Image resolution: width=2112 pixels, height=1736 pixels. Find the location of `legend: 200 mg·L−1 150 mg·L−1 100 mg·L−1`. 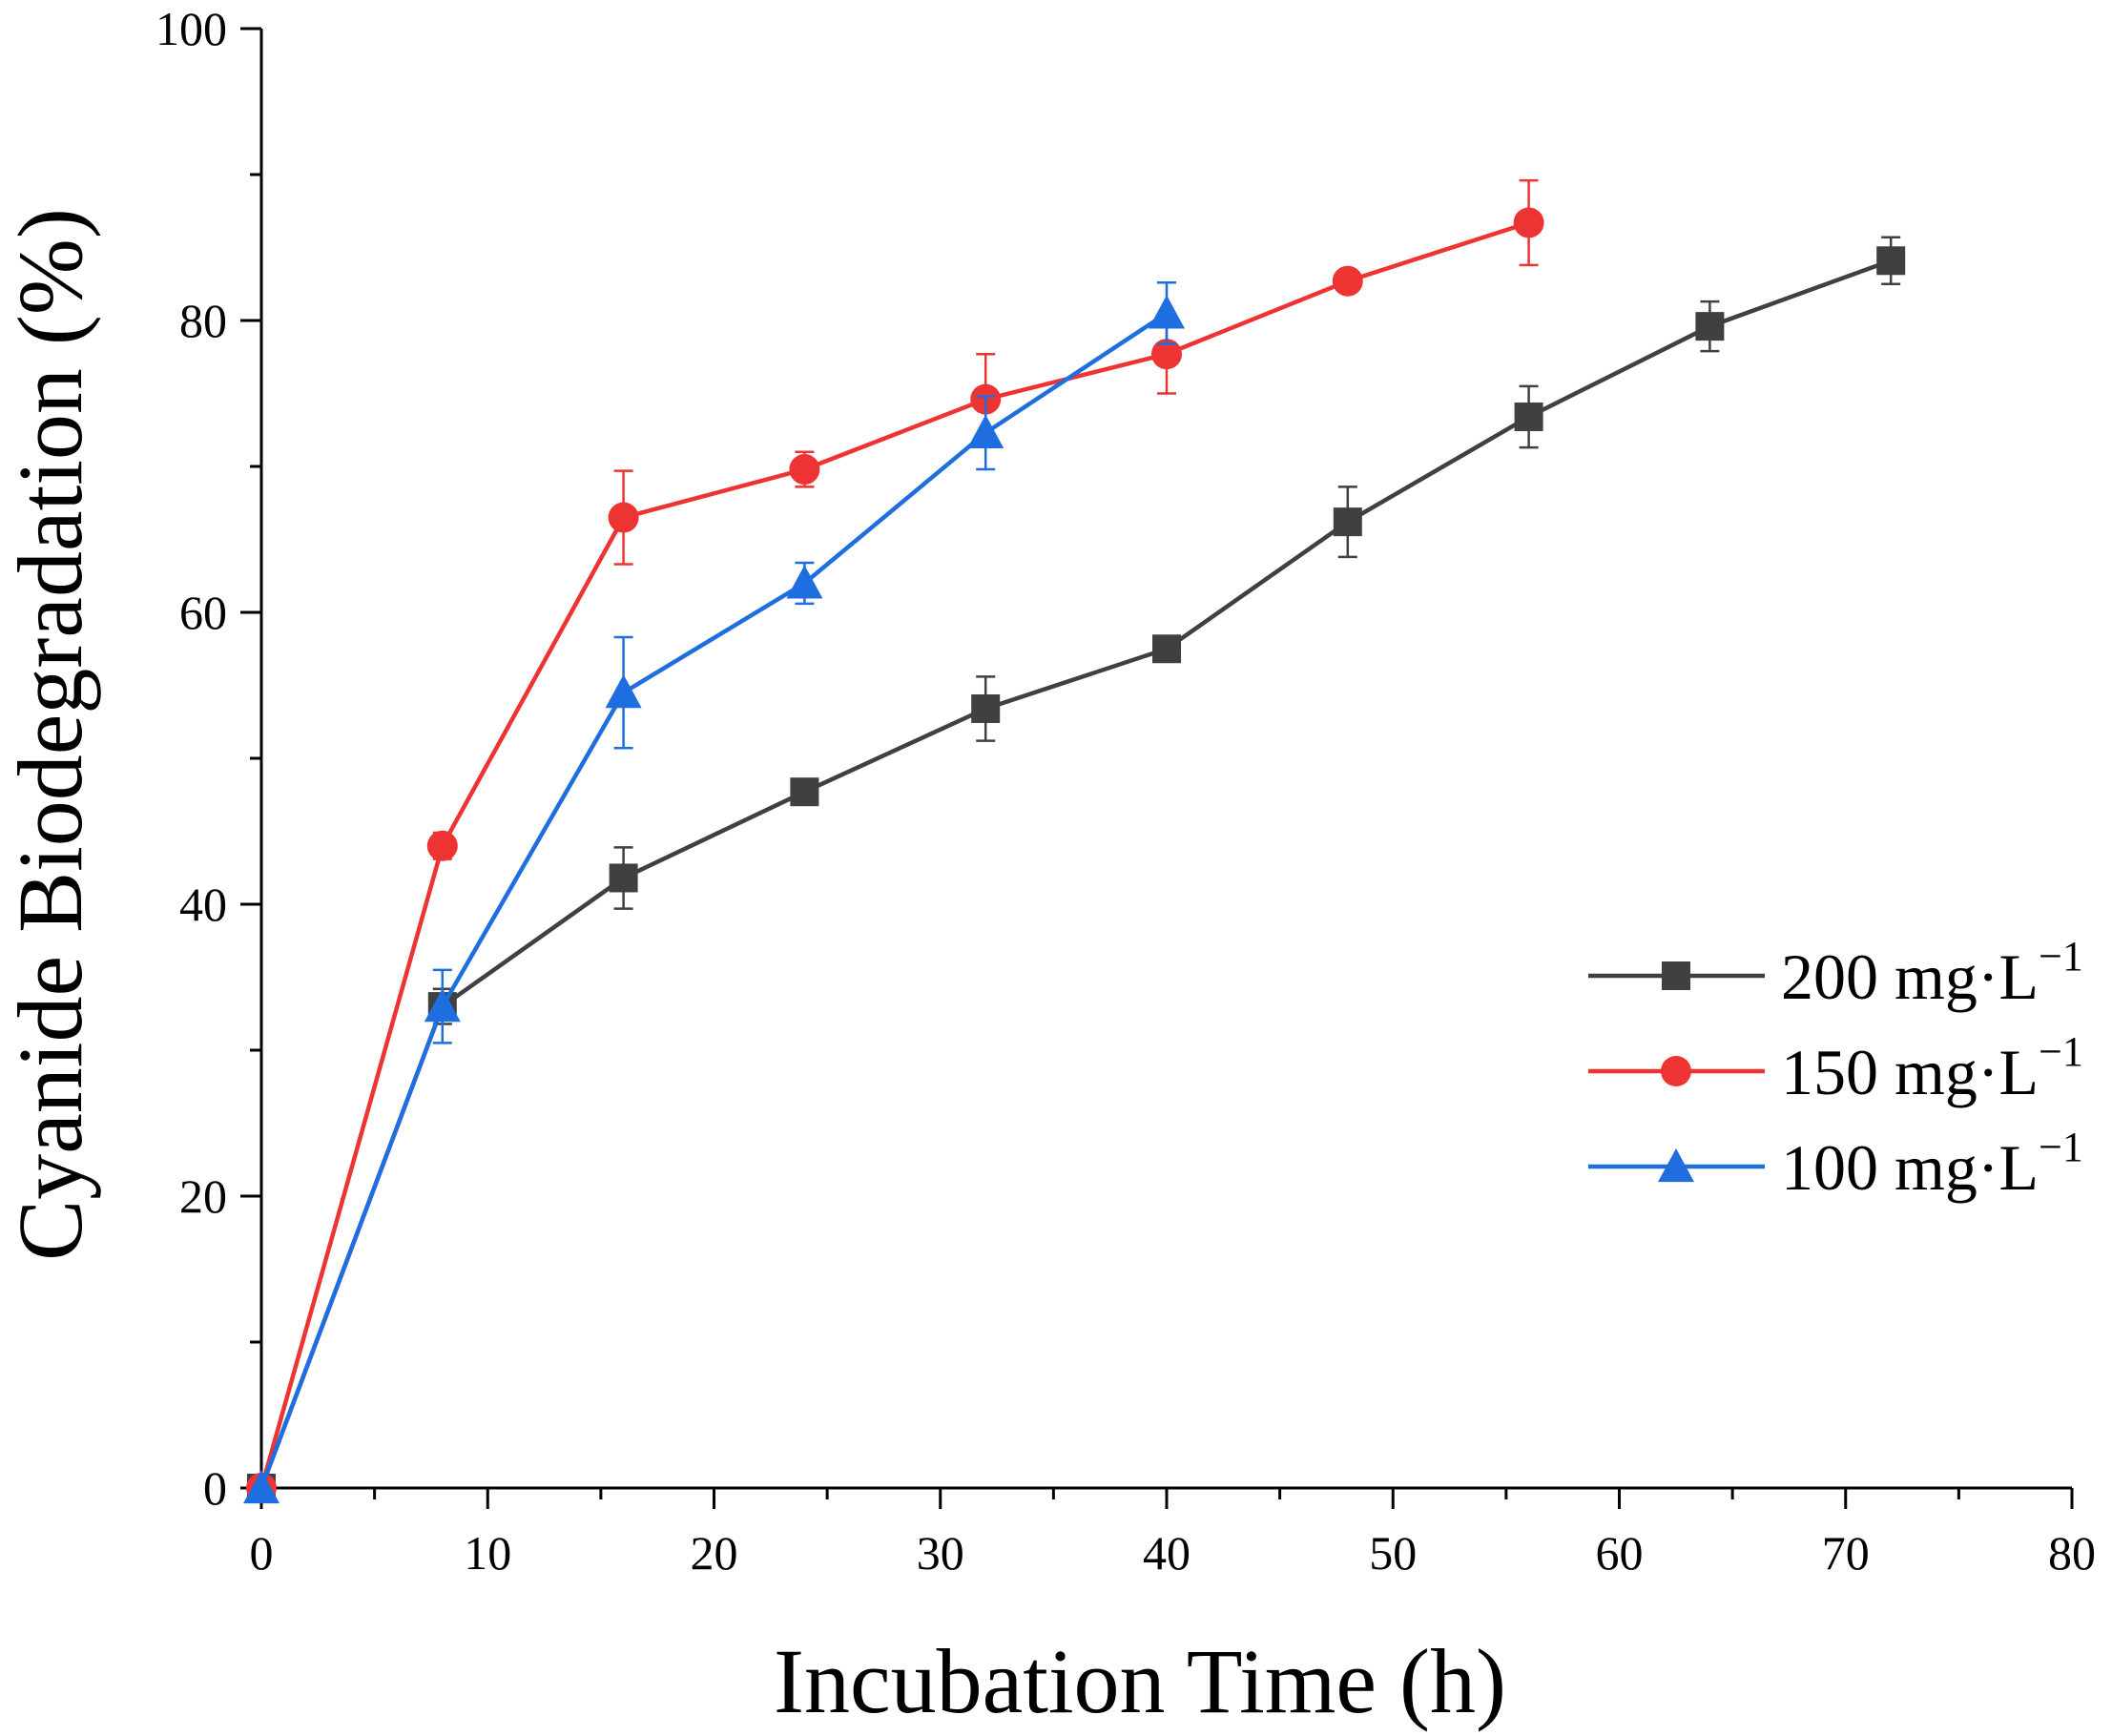

legend: 200 mg·L−1 150 mg·L−1 100 mg·L−1 is located at coordinates (1835, 1068).